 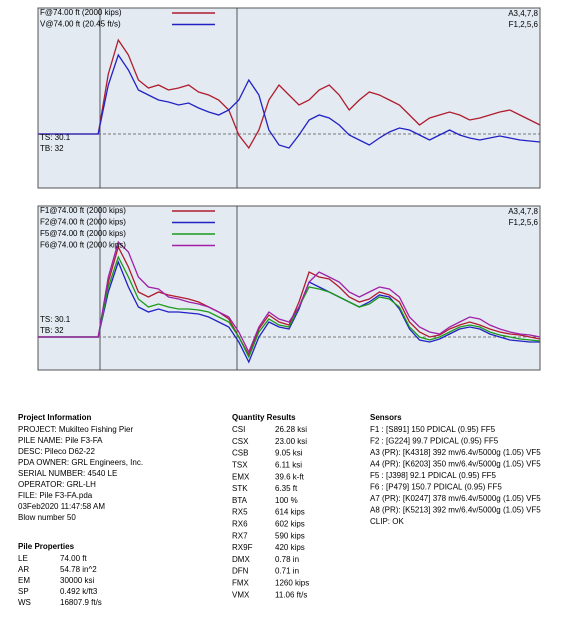 I want to click on quantity-value: 1260 kips, so click(x=292, y=583).